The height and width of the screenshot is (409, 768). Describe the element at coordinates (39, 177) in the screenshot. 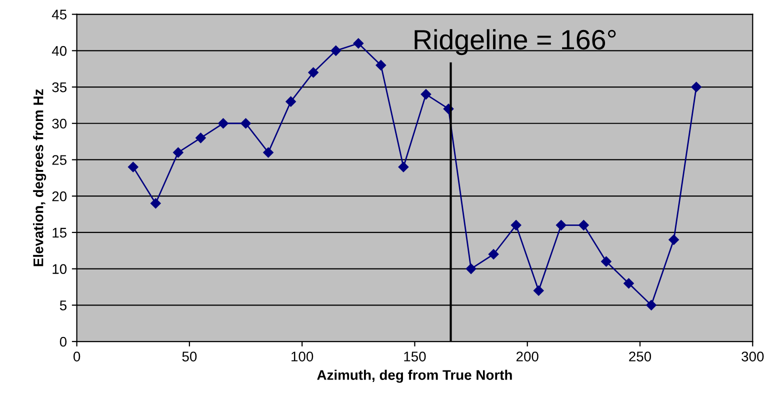

I see `y-axis-title: Elevation, degrees from Hz` at that location.